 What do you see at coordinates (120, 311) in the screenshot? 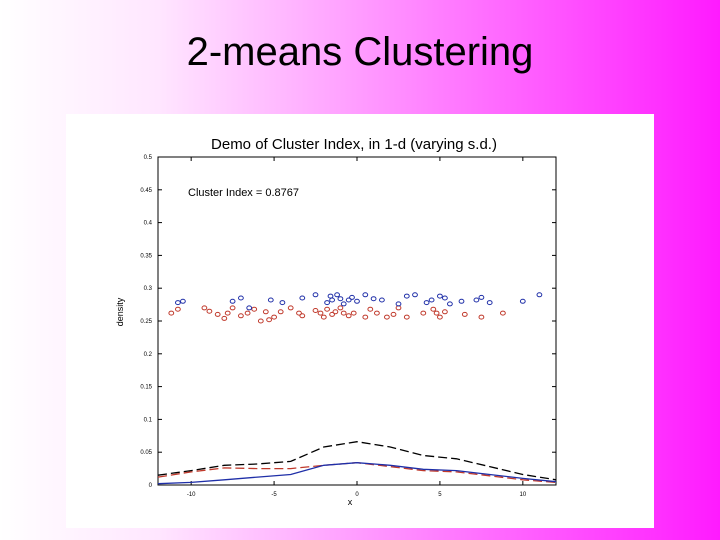
I see `y-axis-label: density` at bounding box center [120, 311].